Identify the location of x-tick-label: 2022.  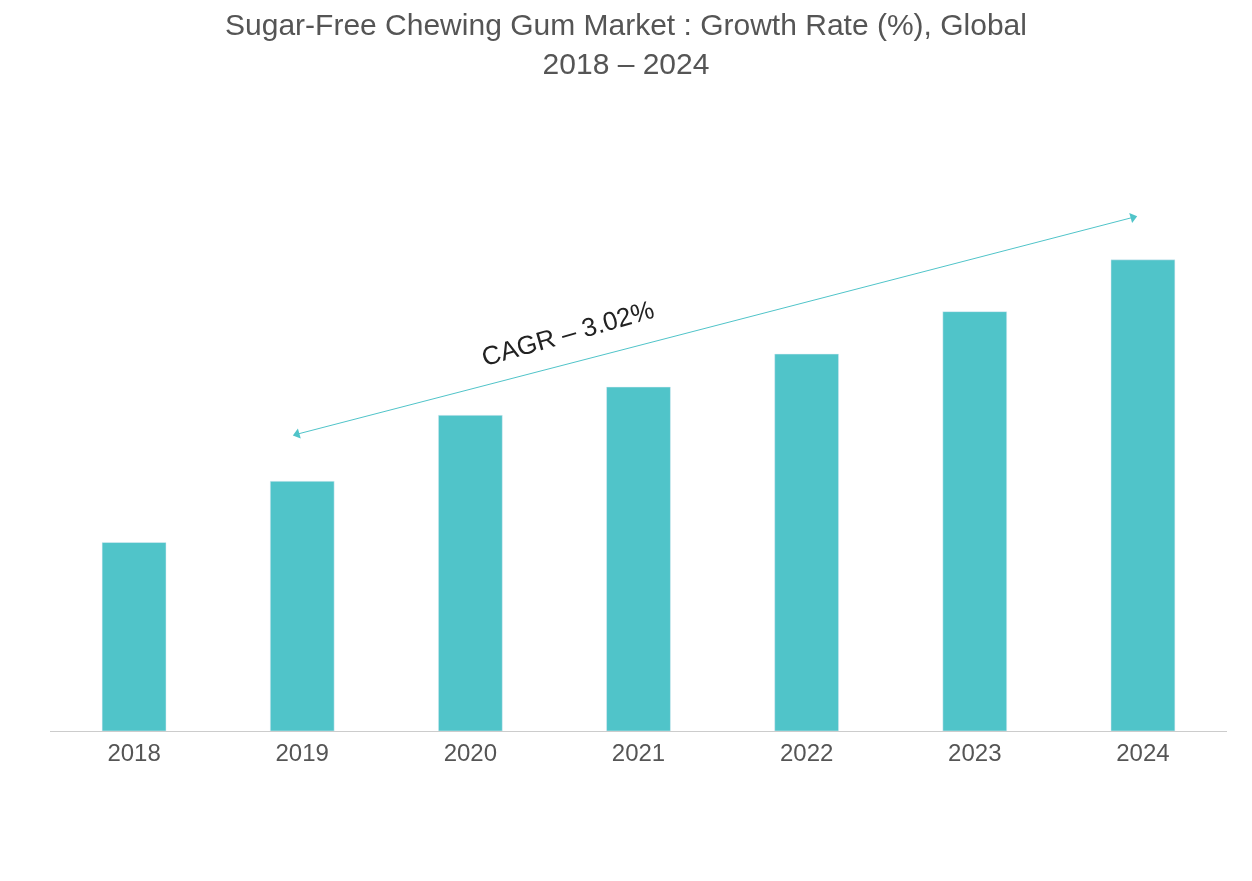
(806, 752).